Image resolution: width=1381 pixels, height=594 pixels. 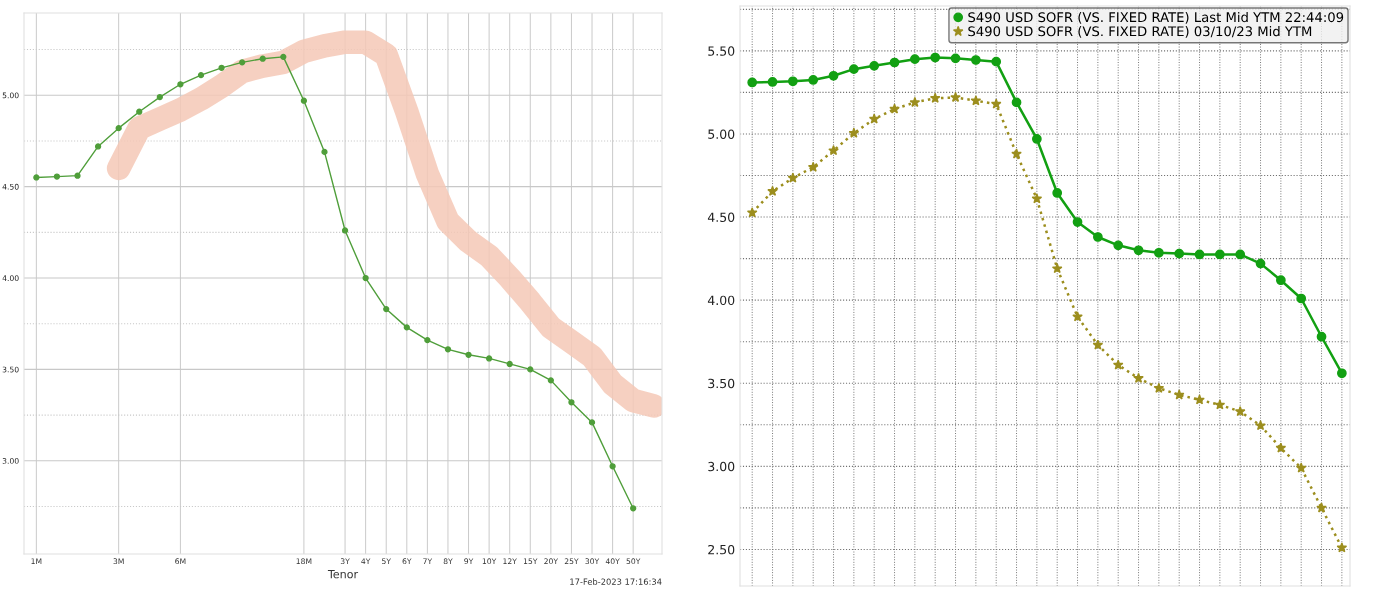 What do you see at coordinates (721, 217) in the screenshot?
I see `y-tick-label: 4.50` at bounding box center [721, 217].